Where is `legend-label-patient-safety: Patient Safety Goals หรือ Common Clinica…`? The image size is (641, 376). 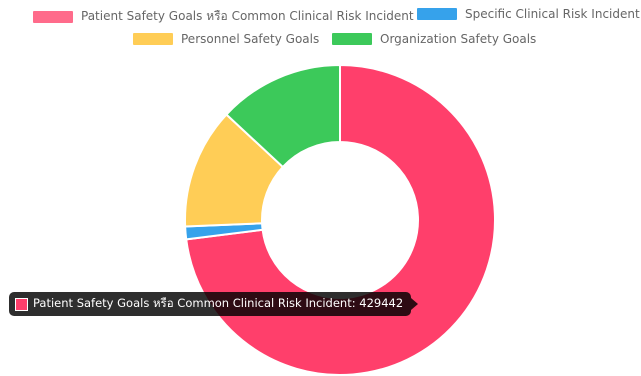 legend-label-patient-safety: Patient Safety Goals หรือ Common Clinica… is located at coordinates (247, 16).